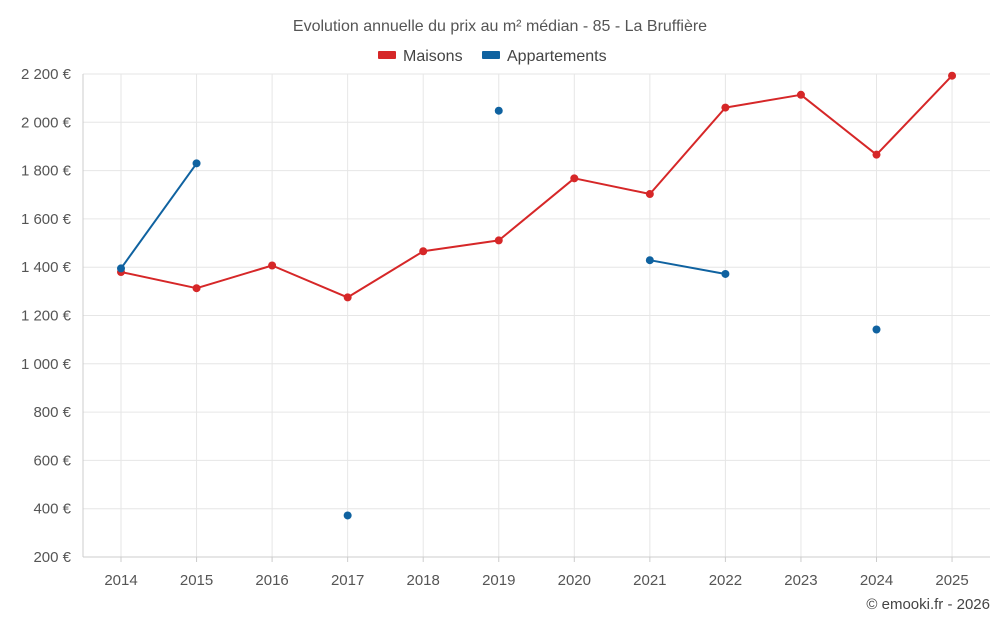  Describe the element at coordinates (498, 580) in the screenshot. I see `x-tick-label: 2019` at that location.